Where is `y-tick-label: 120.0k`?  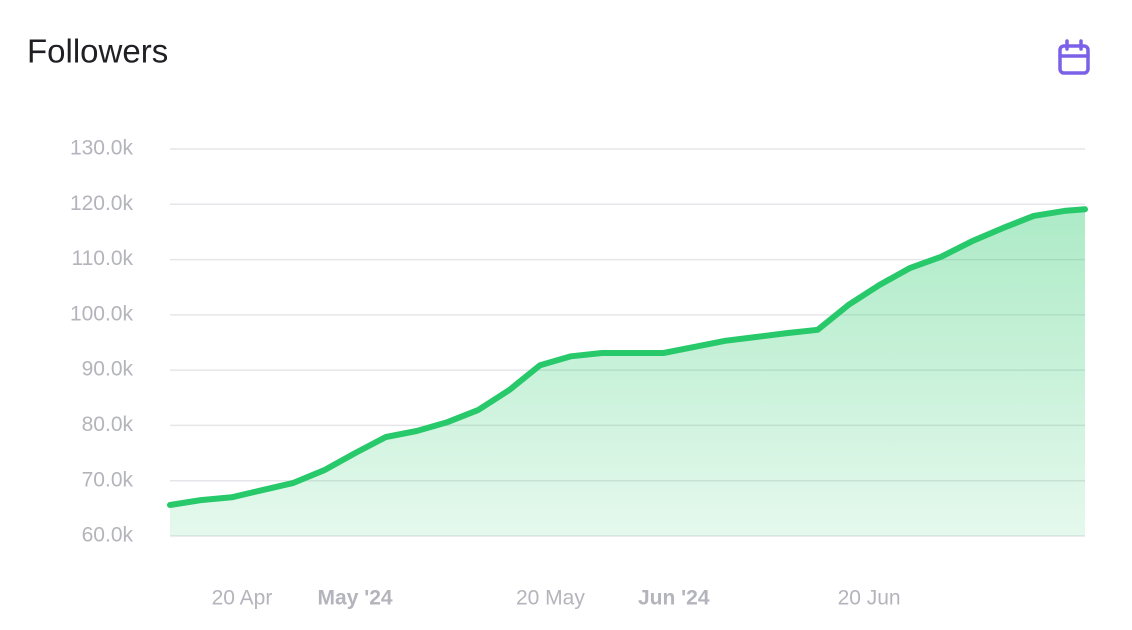 y-tick-label: 120.0k is located at coordinates (102, 203).